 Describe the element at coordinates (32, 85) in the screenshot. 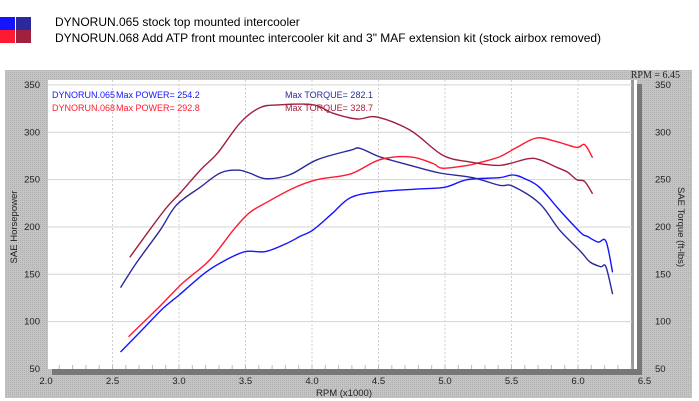

I see `y-tick-label-left: 350` at that location.